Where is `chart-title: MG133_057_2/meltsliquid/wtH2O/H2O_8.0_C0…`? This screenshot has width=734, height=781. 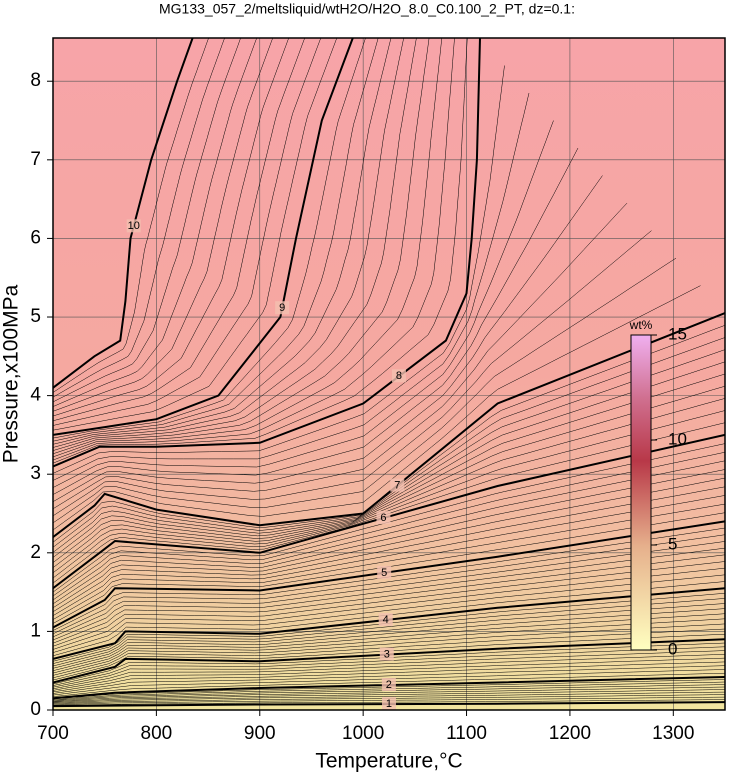
chart-title: MG133_057_2/meltsliquid/wtH2O/H2O_8.0_C0… is located at coordinates (367, 9).